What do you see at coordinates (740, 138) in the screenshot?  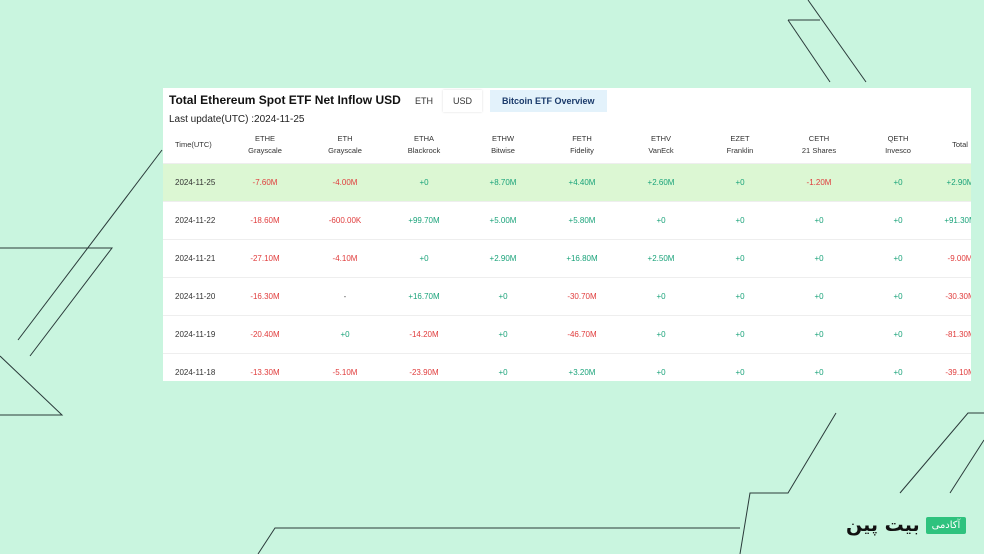 I see `column-ticker: EZET` at bounding box center [740, 138].